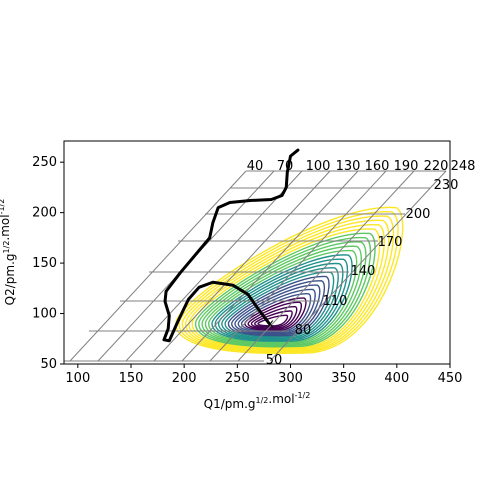 The width and height of the screenshot is (500, 500). Describe the element at coordinates (318, 166) in the screenshot. I see `top-contour-label: 100` at that location.